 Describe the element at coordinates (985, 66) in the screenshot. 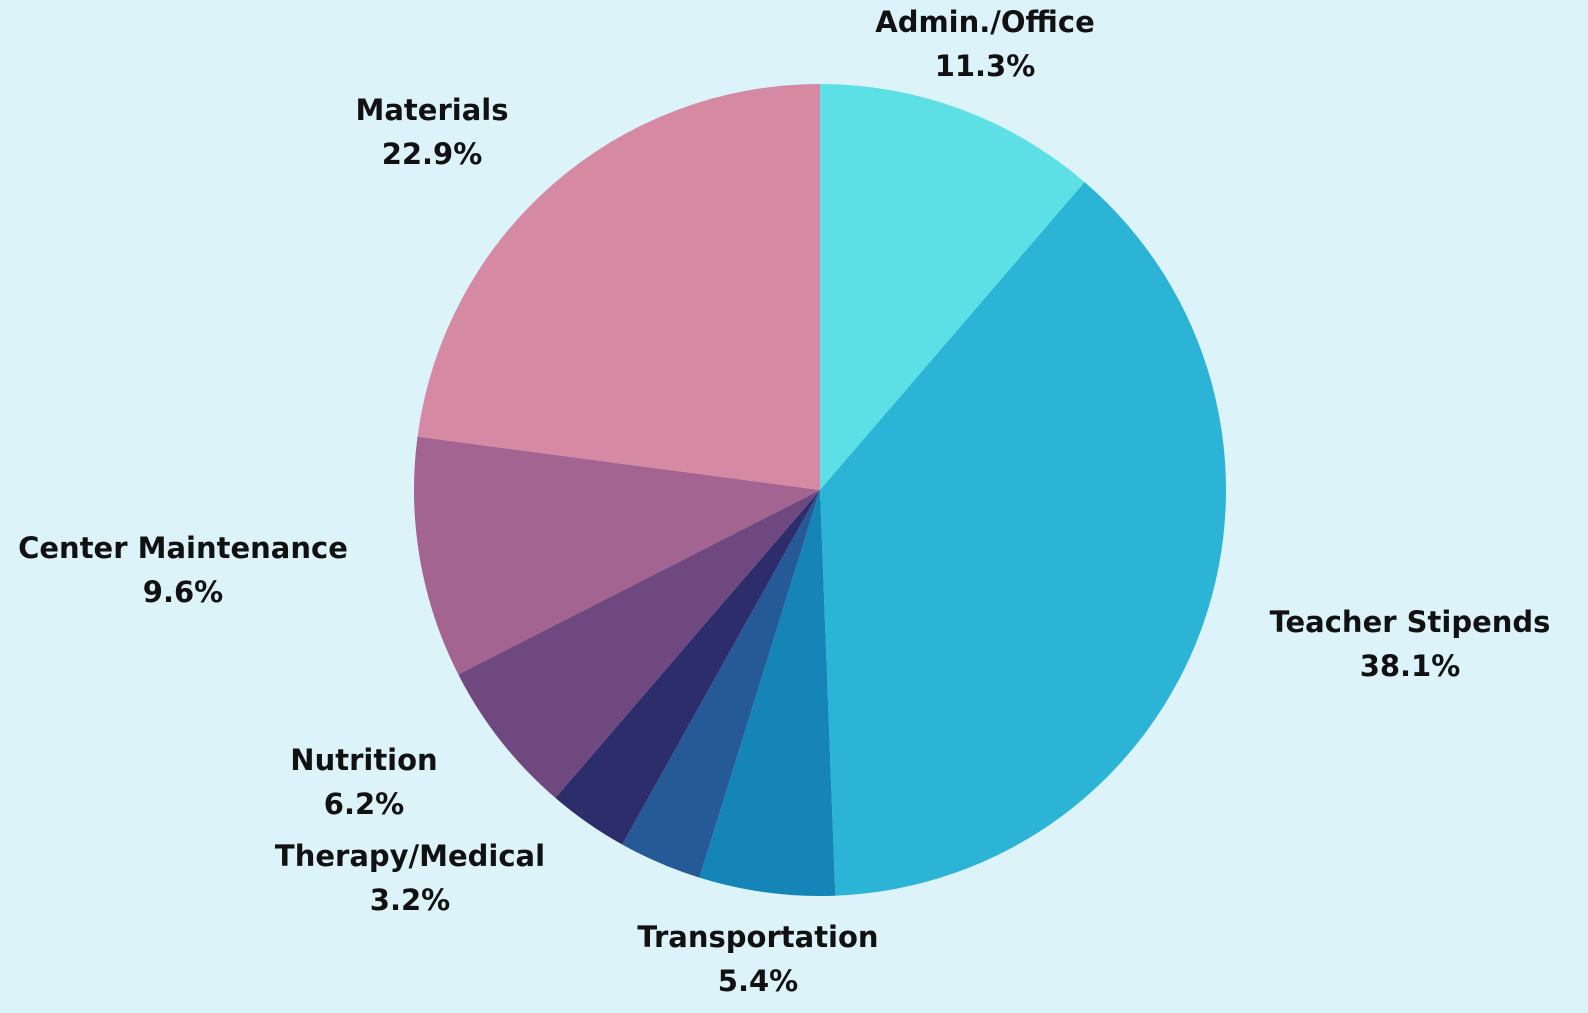

I see `value-label: 11.3%` at that location.